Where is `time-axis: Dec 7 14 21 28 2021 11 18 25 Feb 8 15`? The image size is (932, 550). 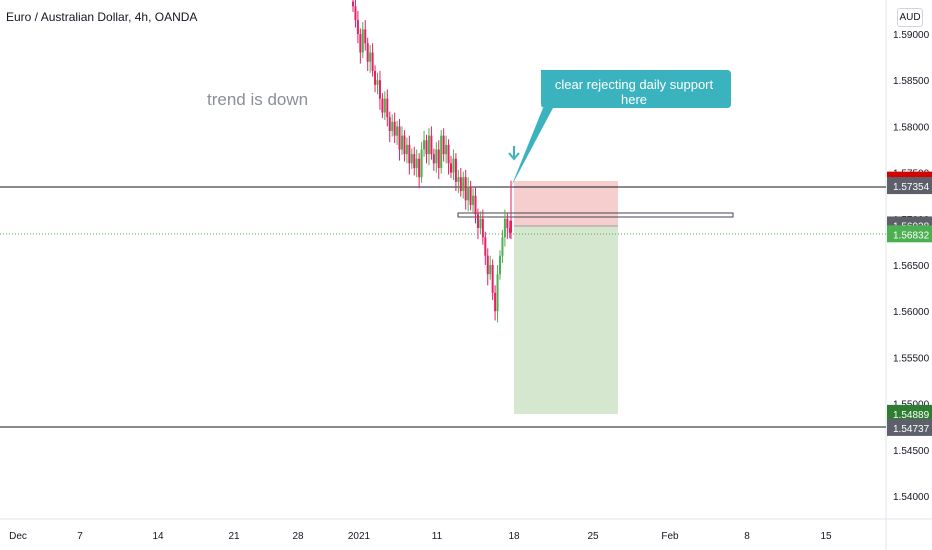 time-axis: Dec 7 14 21 28 2021 11 18 25 Feb 8 15 is located at coordinates (420, 536).